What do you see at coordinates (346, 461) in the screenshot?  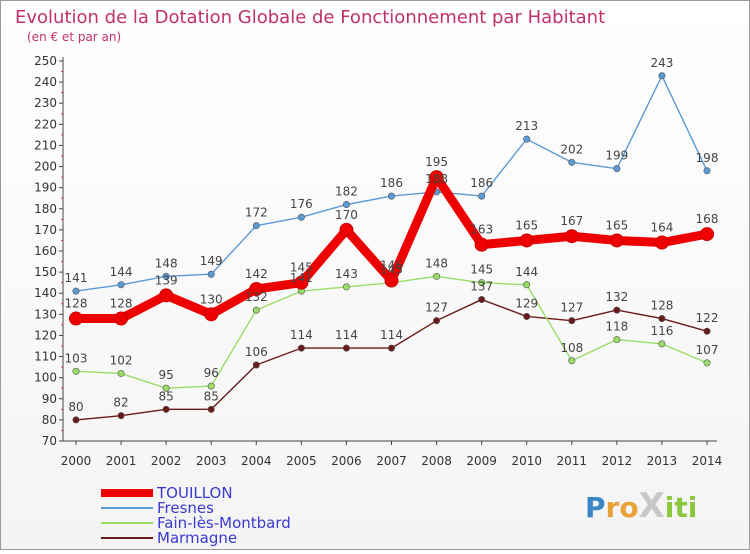 I see `x-tick-label: 2006` at bounding box center [346, 461].